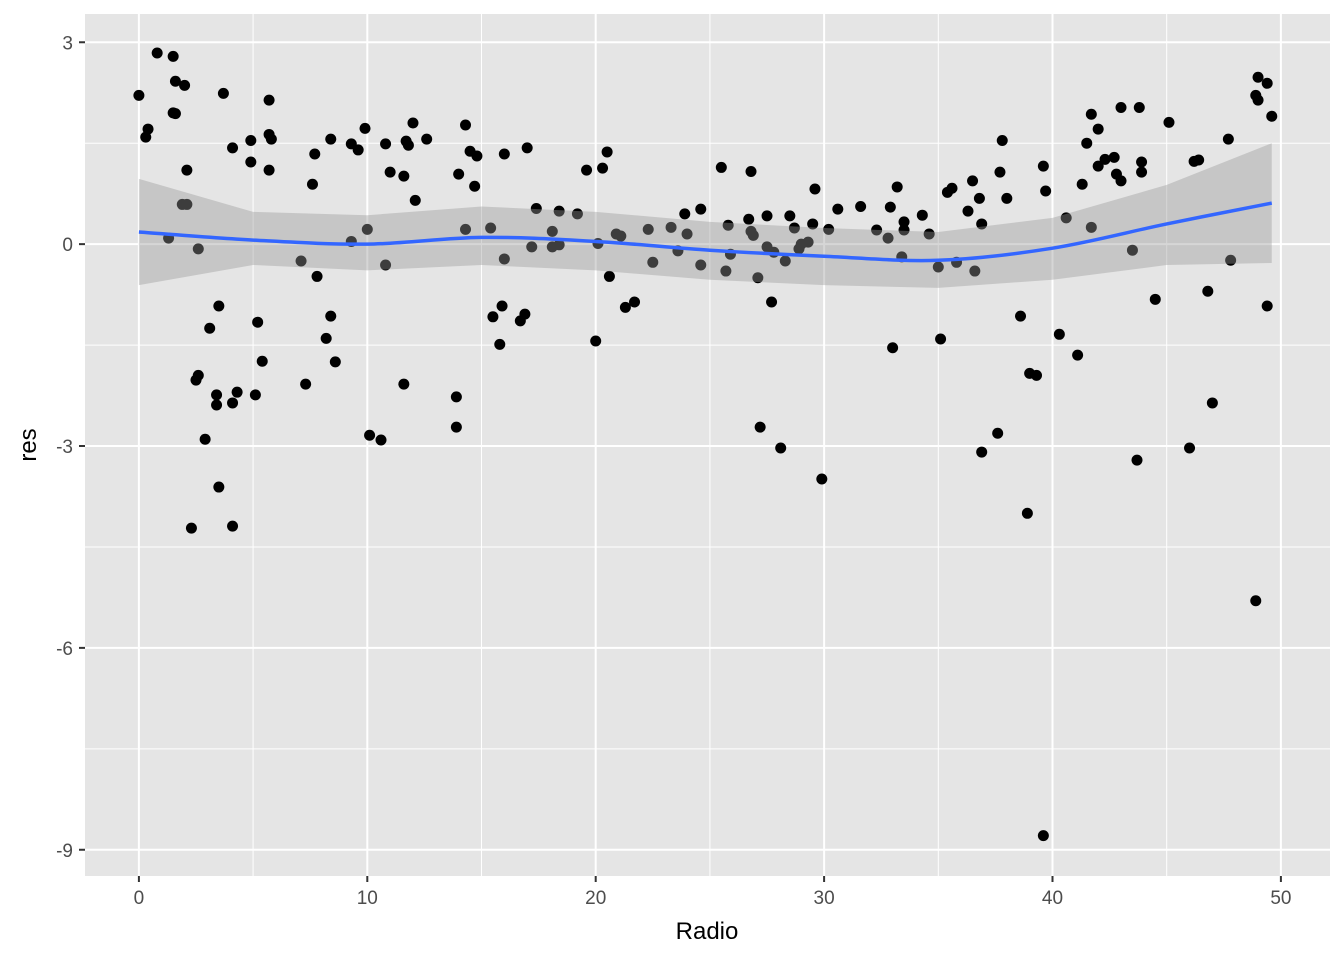 The height and width of the screenshot is (960, 1344). I want to click on y-axis-label: res, so click(28, 444).